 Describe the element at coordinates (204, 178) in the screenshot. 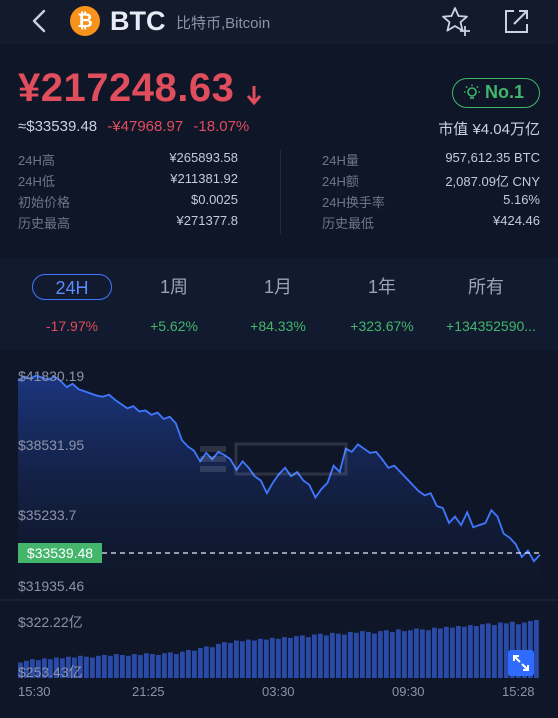

I see `stat-value: ¥211381.92` at that location.